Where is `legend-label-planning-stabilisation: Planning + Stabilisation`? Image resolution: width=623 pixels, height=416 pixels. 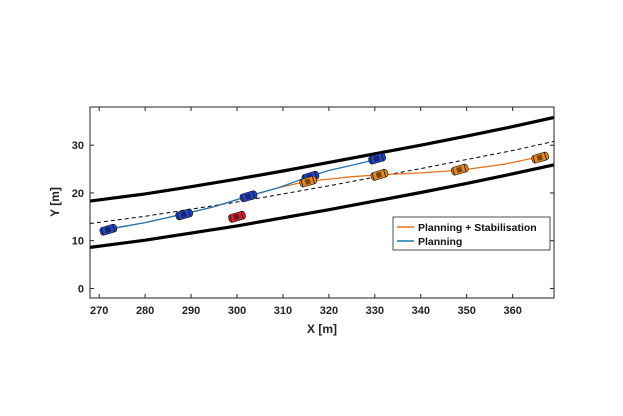 legend-label-planning-stabilisation: Planning + Stabilisation is located at coordinates (477, 228).